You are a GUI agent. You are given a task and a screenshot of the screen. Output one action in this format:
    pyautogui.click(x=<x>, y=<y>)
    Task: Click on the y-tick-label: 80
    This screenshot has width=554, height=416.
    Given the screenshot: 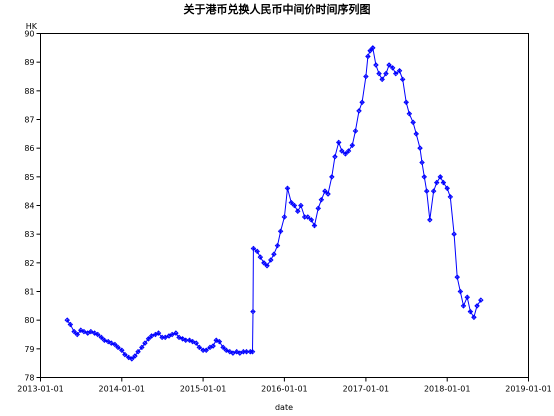 What is the action you would take?
    pyautogui.click(x=29, y=320)
    